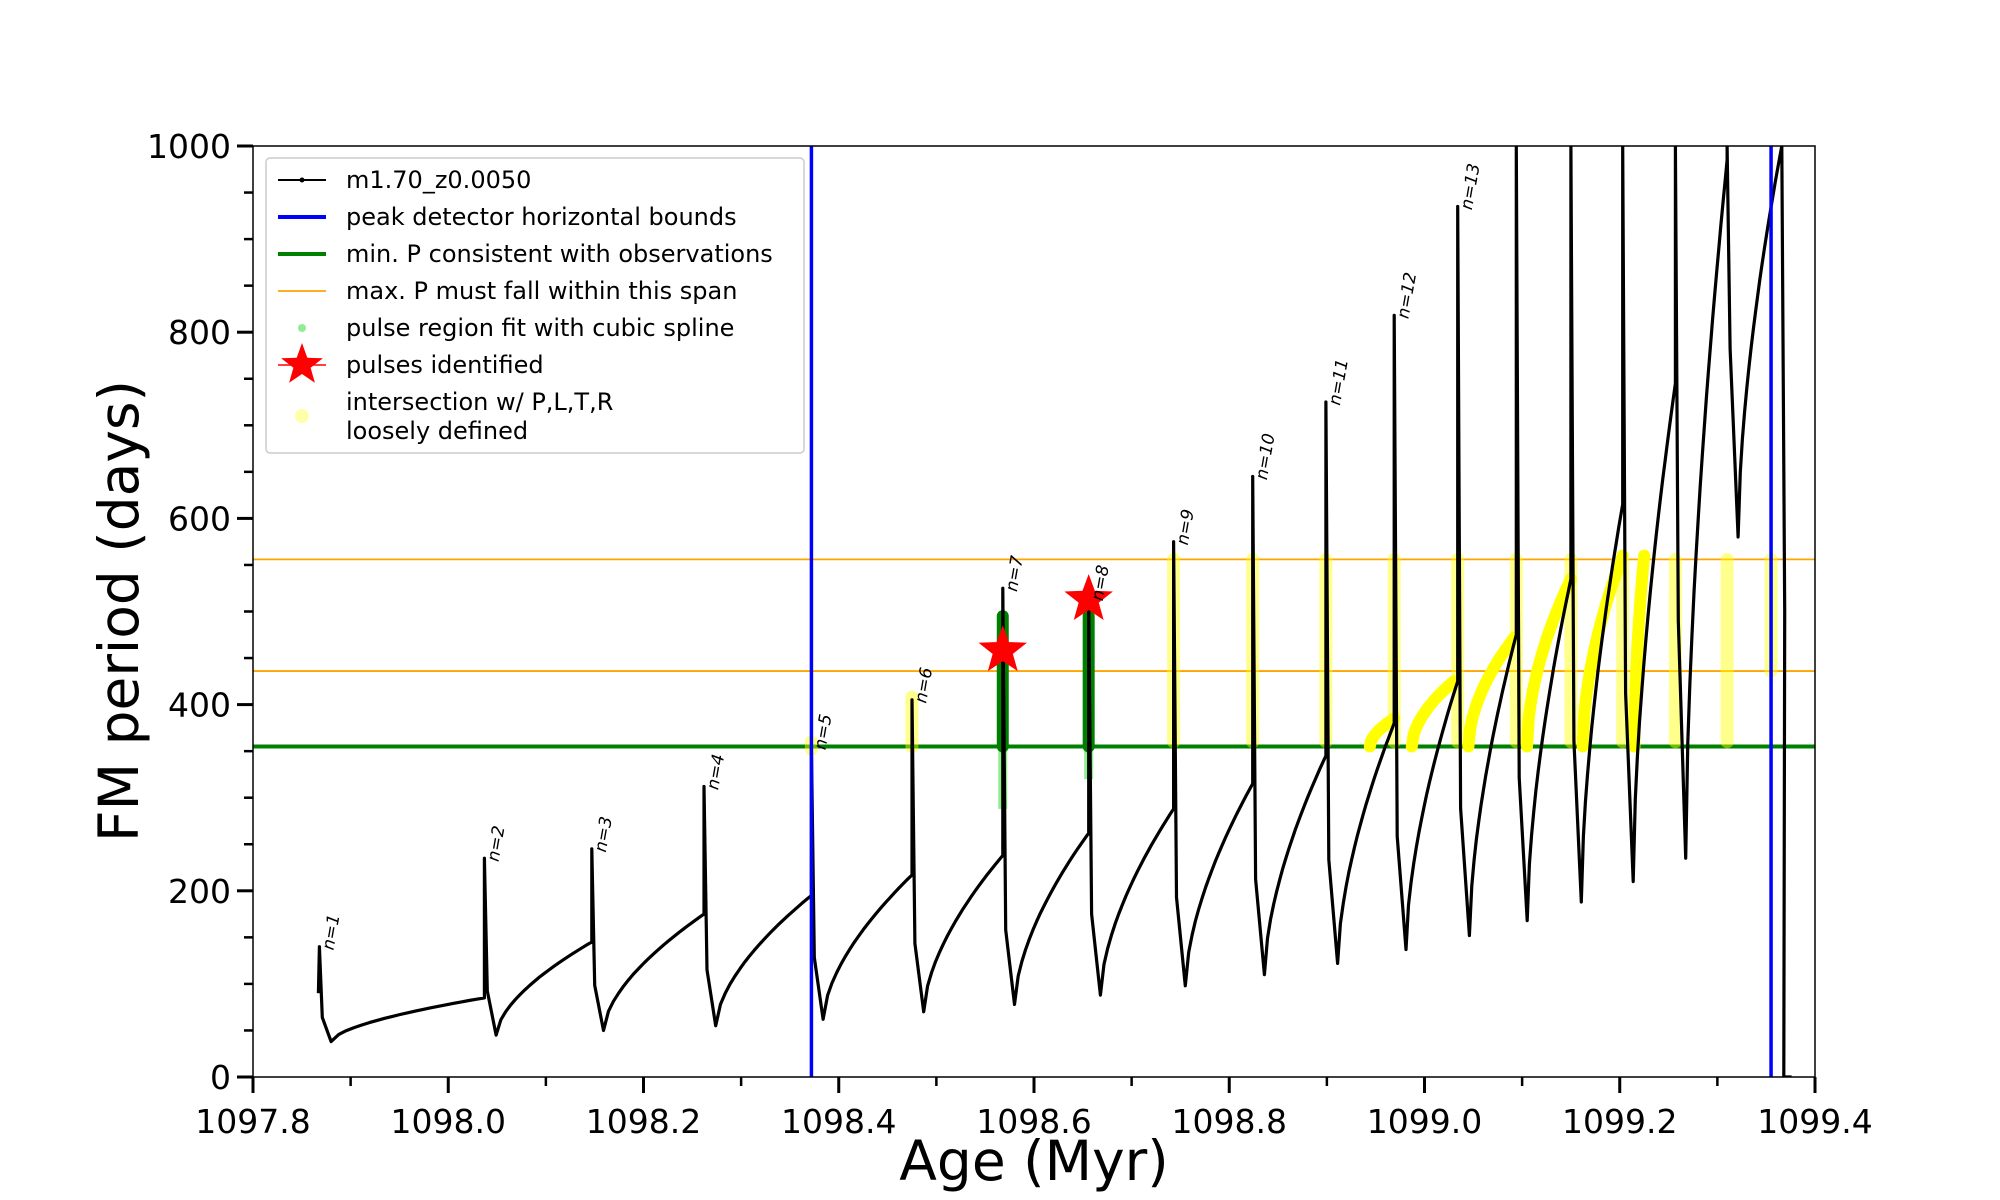  I want to click on x-tick-label-5: 1098.6, so click(1033, 1121).